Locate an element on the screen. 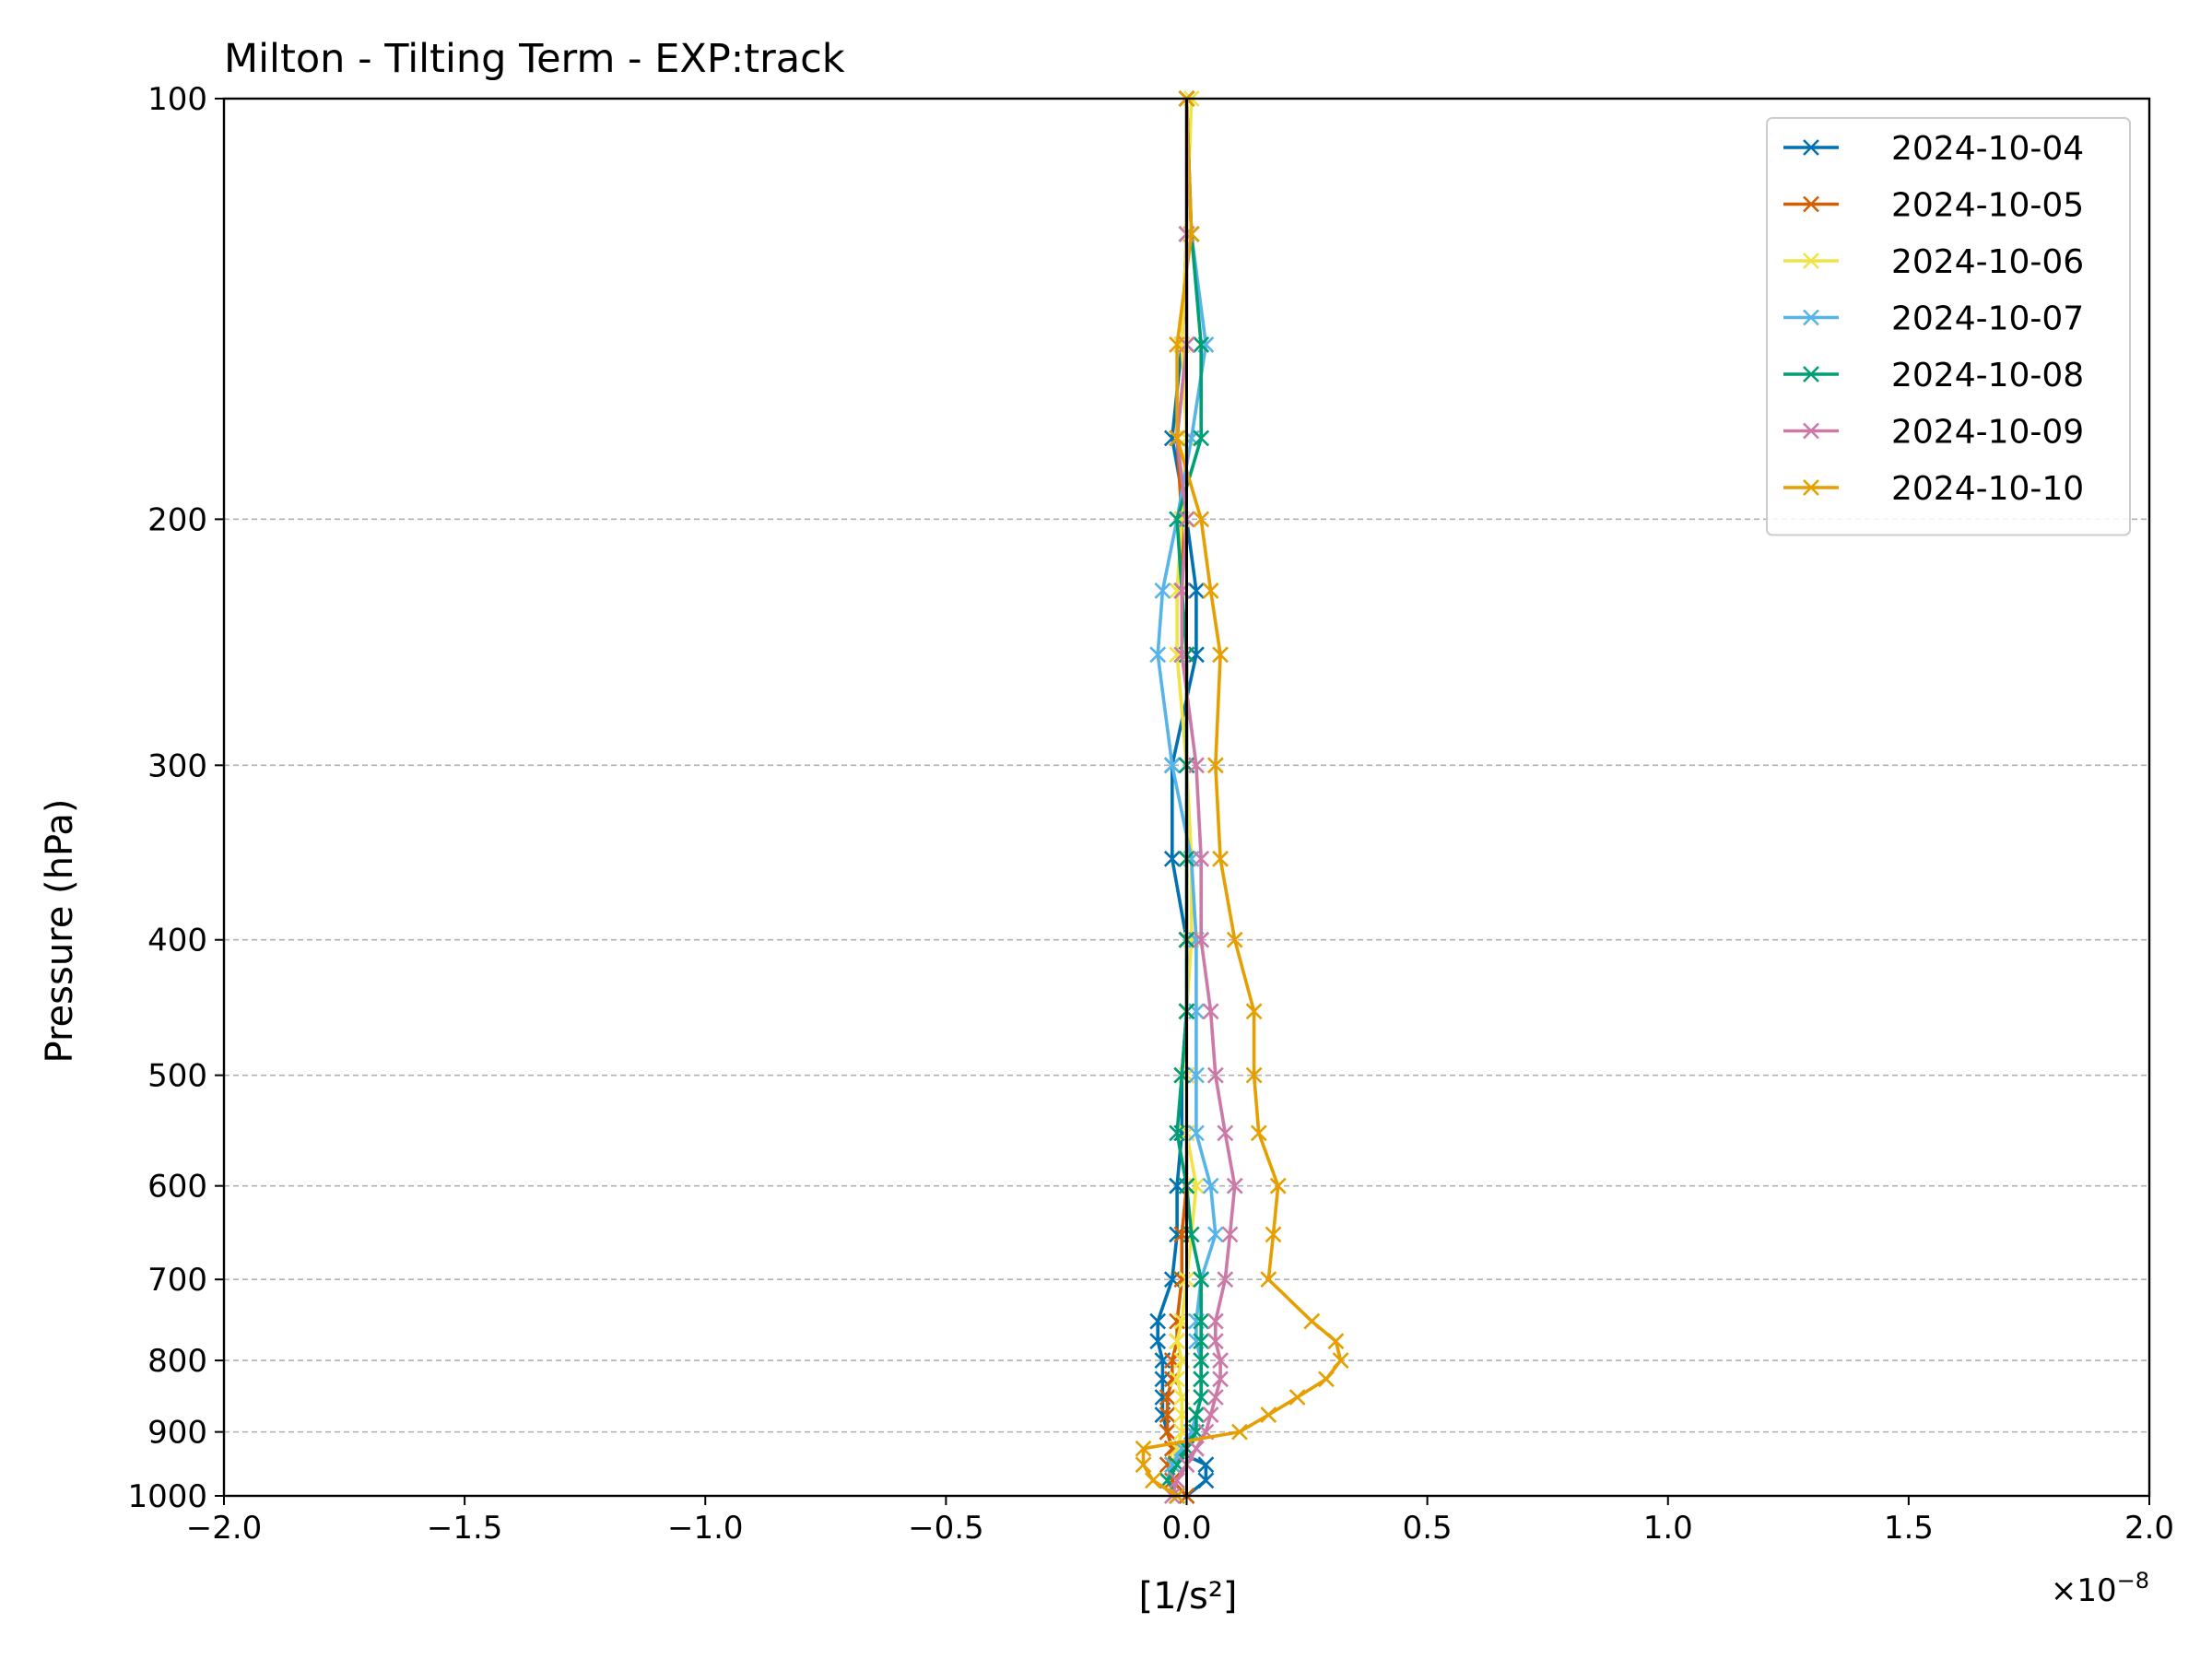 The image size is (2212, 1659). y-tick-label: 200 is located at coordinates (177, 519).